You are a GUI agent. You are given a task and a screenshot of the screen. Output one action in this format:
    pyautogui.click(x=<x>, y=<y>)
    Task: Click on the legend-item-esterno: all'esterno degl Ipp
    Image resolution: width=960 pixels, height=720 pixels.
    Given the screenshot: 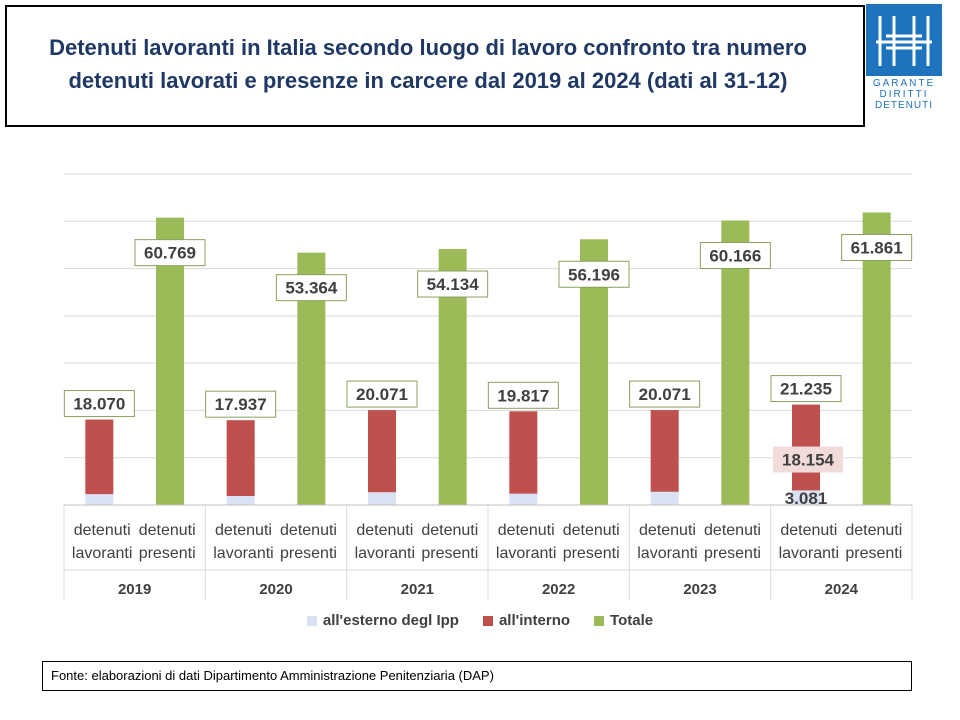 What is the action you would take?
    pyautogui.click(x=382, y=620)
    